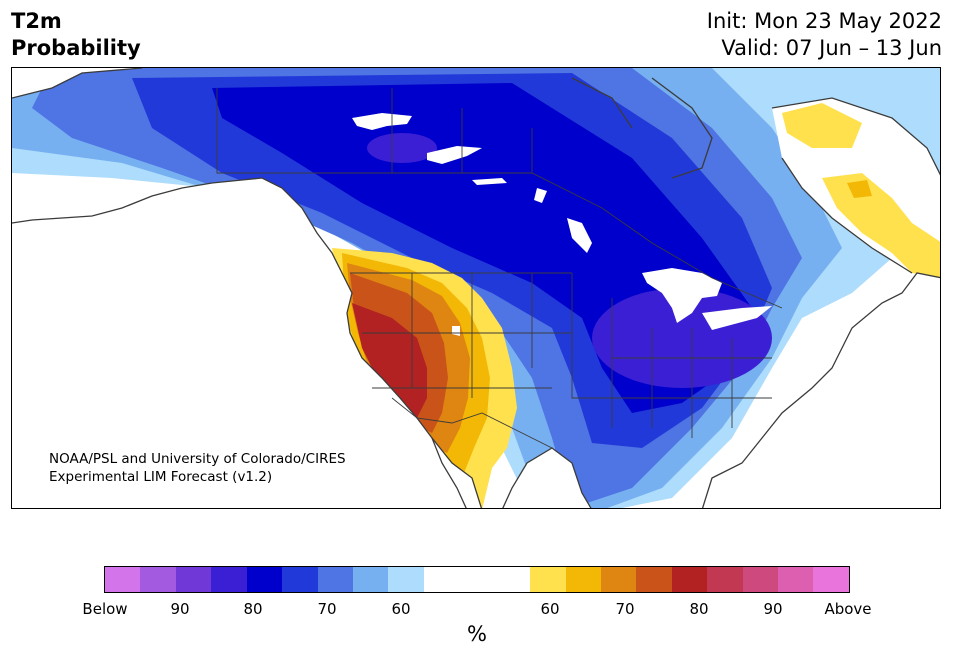 The width and height of the screenshot is (953, 659). What do you see at coordinates (562, 224) in the screenshot?
I see `lakes` at bounding box center [562, 224].